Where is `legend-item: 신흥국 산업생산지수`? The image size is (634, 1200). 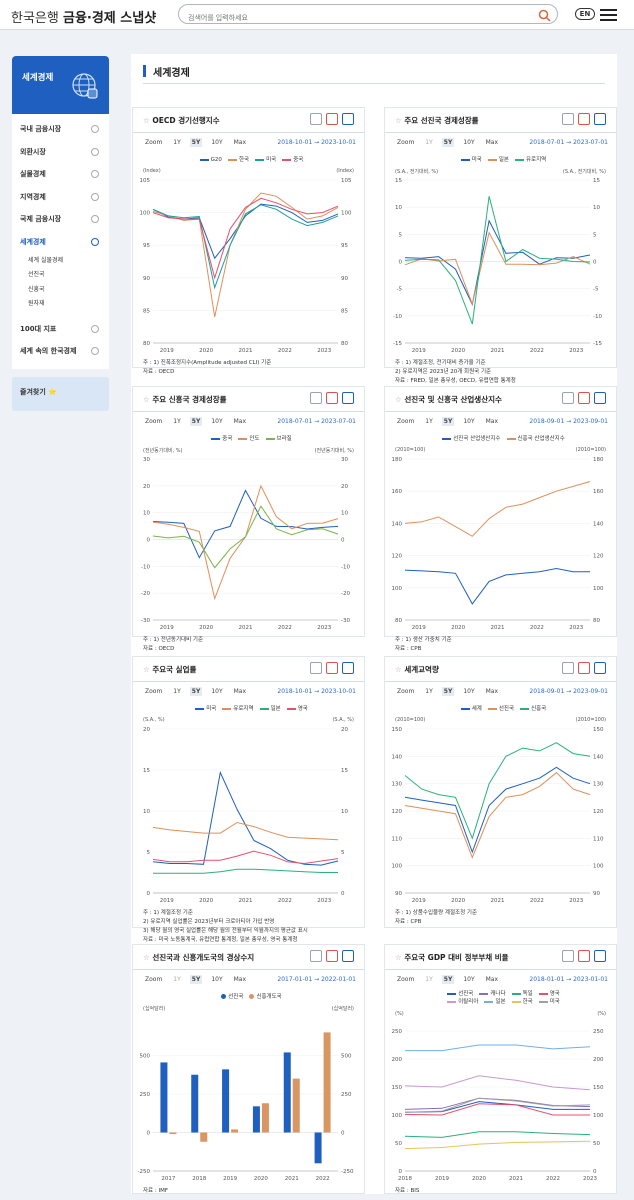 legend-item: 신흥국 산업생산지수 is located at coordinates (533, 439).